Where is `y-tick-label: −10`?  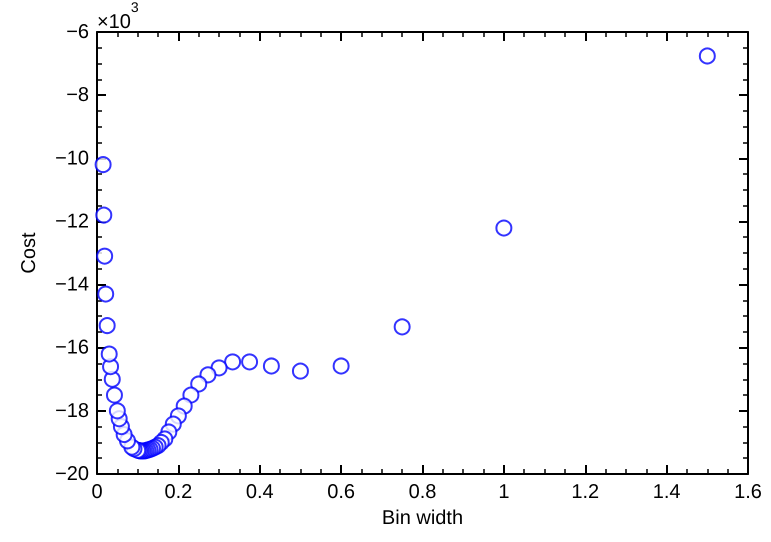 y-tick-label: −10 is located at coordinates (72, 158).